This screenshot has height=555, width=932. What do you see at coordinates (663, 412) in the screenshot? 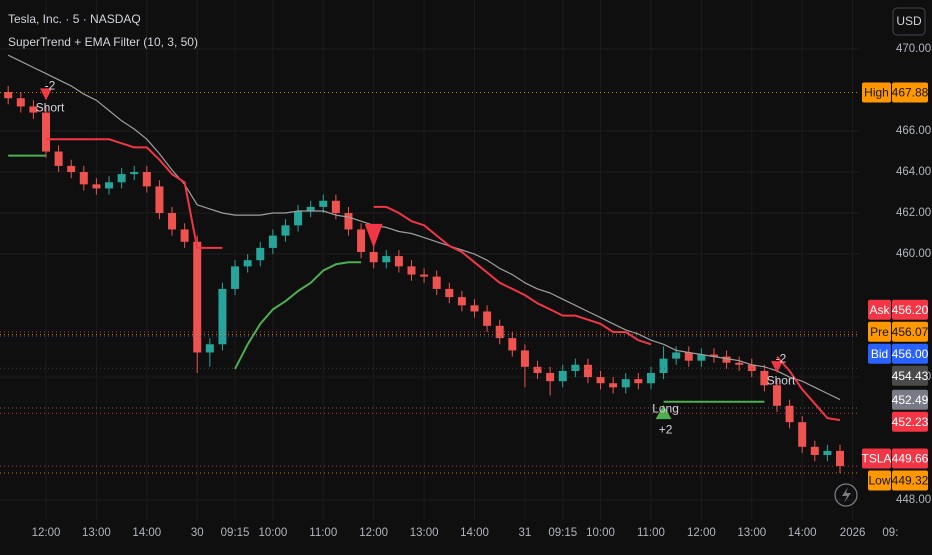
I see `long-signal` at bounding box center [663, 412].